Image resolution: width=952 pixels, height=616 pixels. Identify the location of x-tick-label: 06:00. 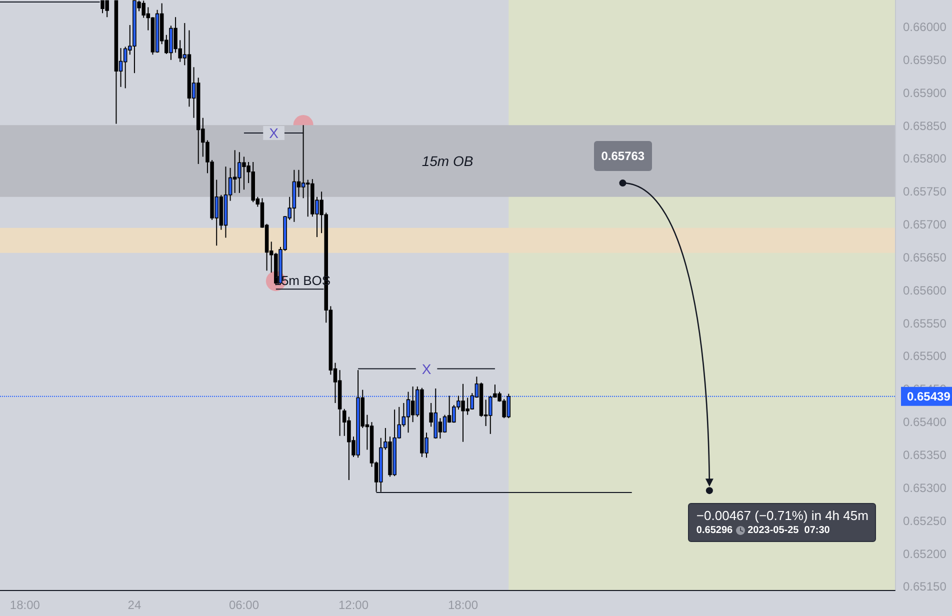
(244, 605).